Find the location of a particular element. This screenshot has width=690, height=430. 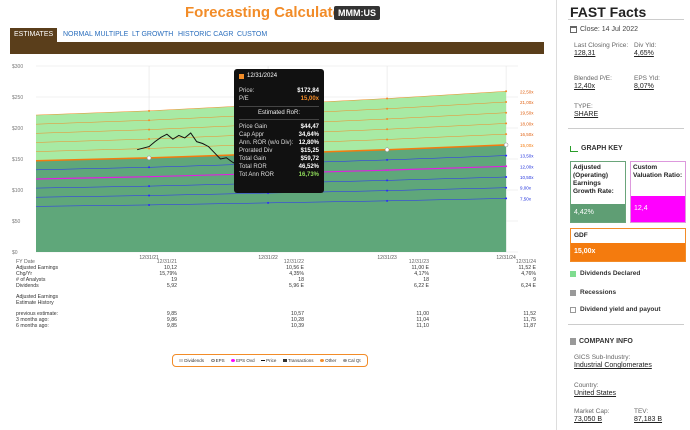

tab-normal-multiple: NORMAL MULTIPLE is located at coordinates (96, 34).